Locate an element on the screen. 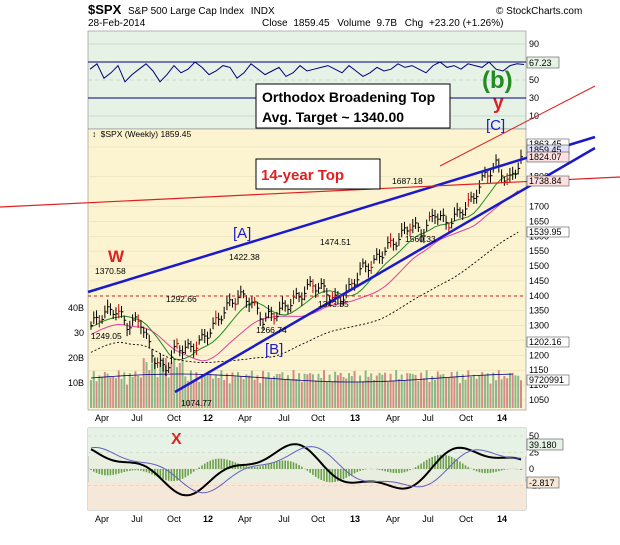  right-marker-label: 1824.07 is located at coordinates (545, 157).